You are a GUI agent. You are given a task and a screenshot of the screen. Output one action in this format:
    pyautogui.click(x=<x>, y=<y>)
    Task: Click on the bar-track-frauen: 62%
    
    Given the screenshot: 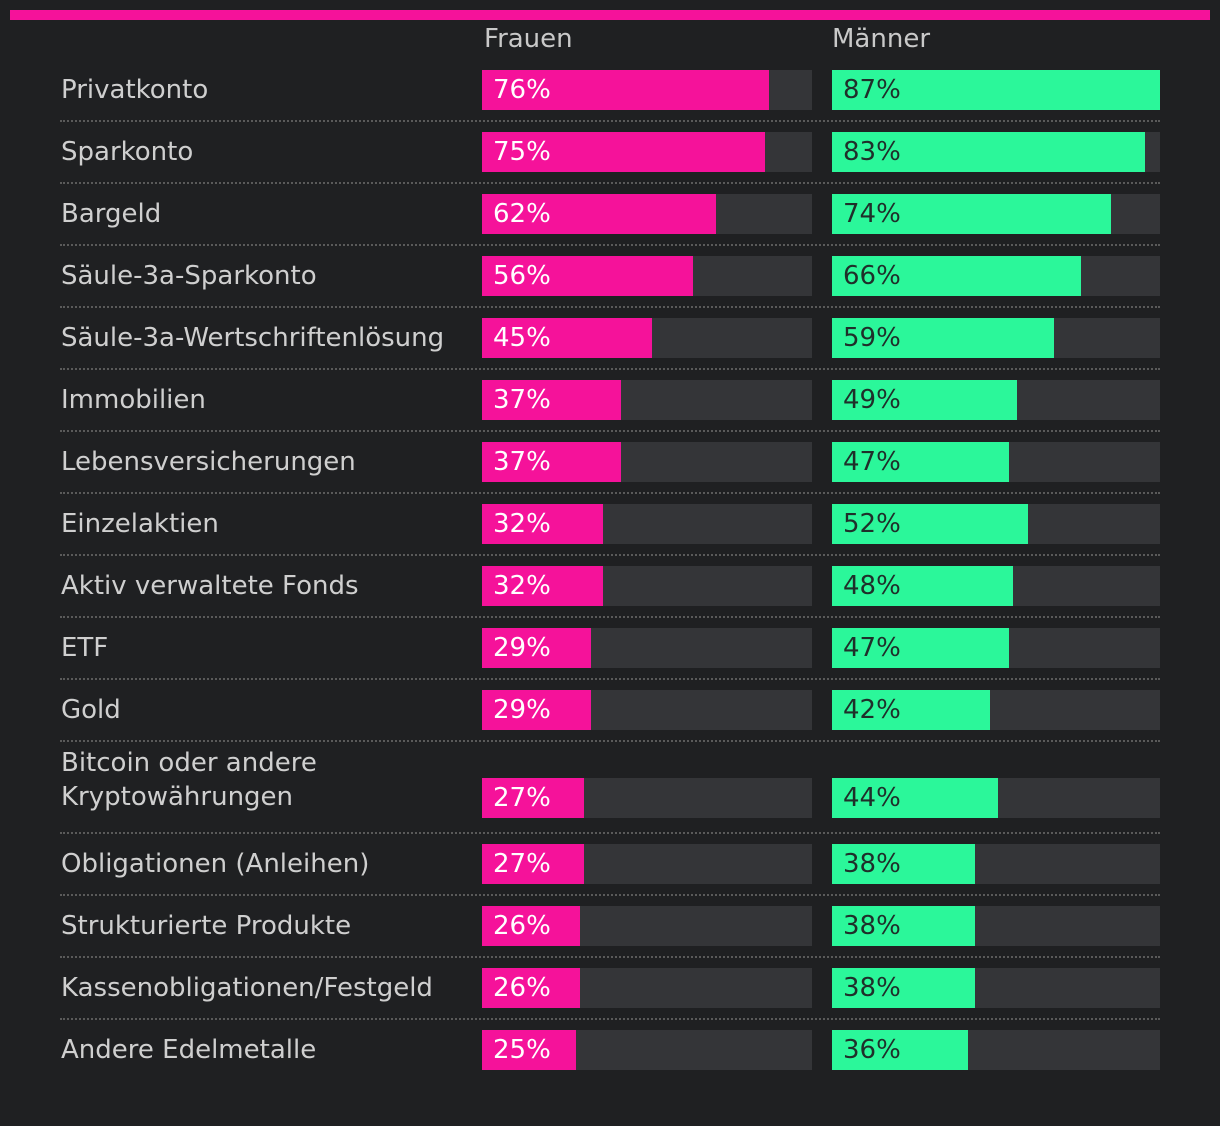 What is the action you would take?
    pyautogui.click(x=647, y=214)
    